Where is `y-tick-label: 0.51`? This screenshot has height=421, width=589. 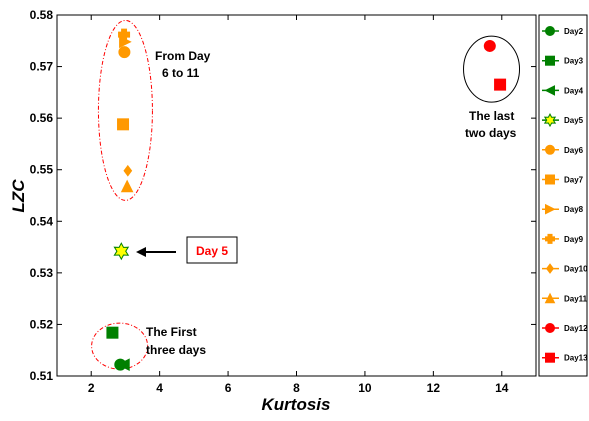
y-tick-label: 0.51 is located at coordinates (42, 376).